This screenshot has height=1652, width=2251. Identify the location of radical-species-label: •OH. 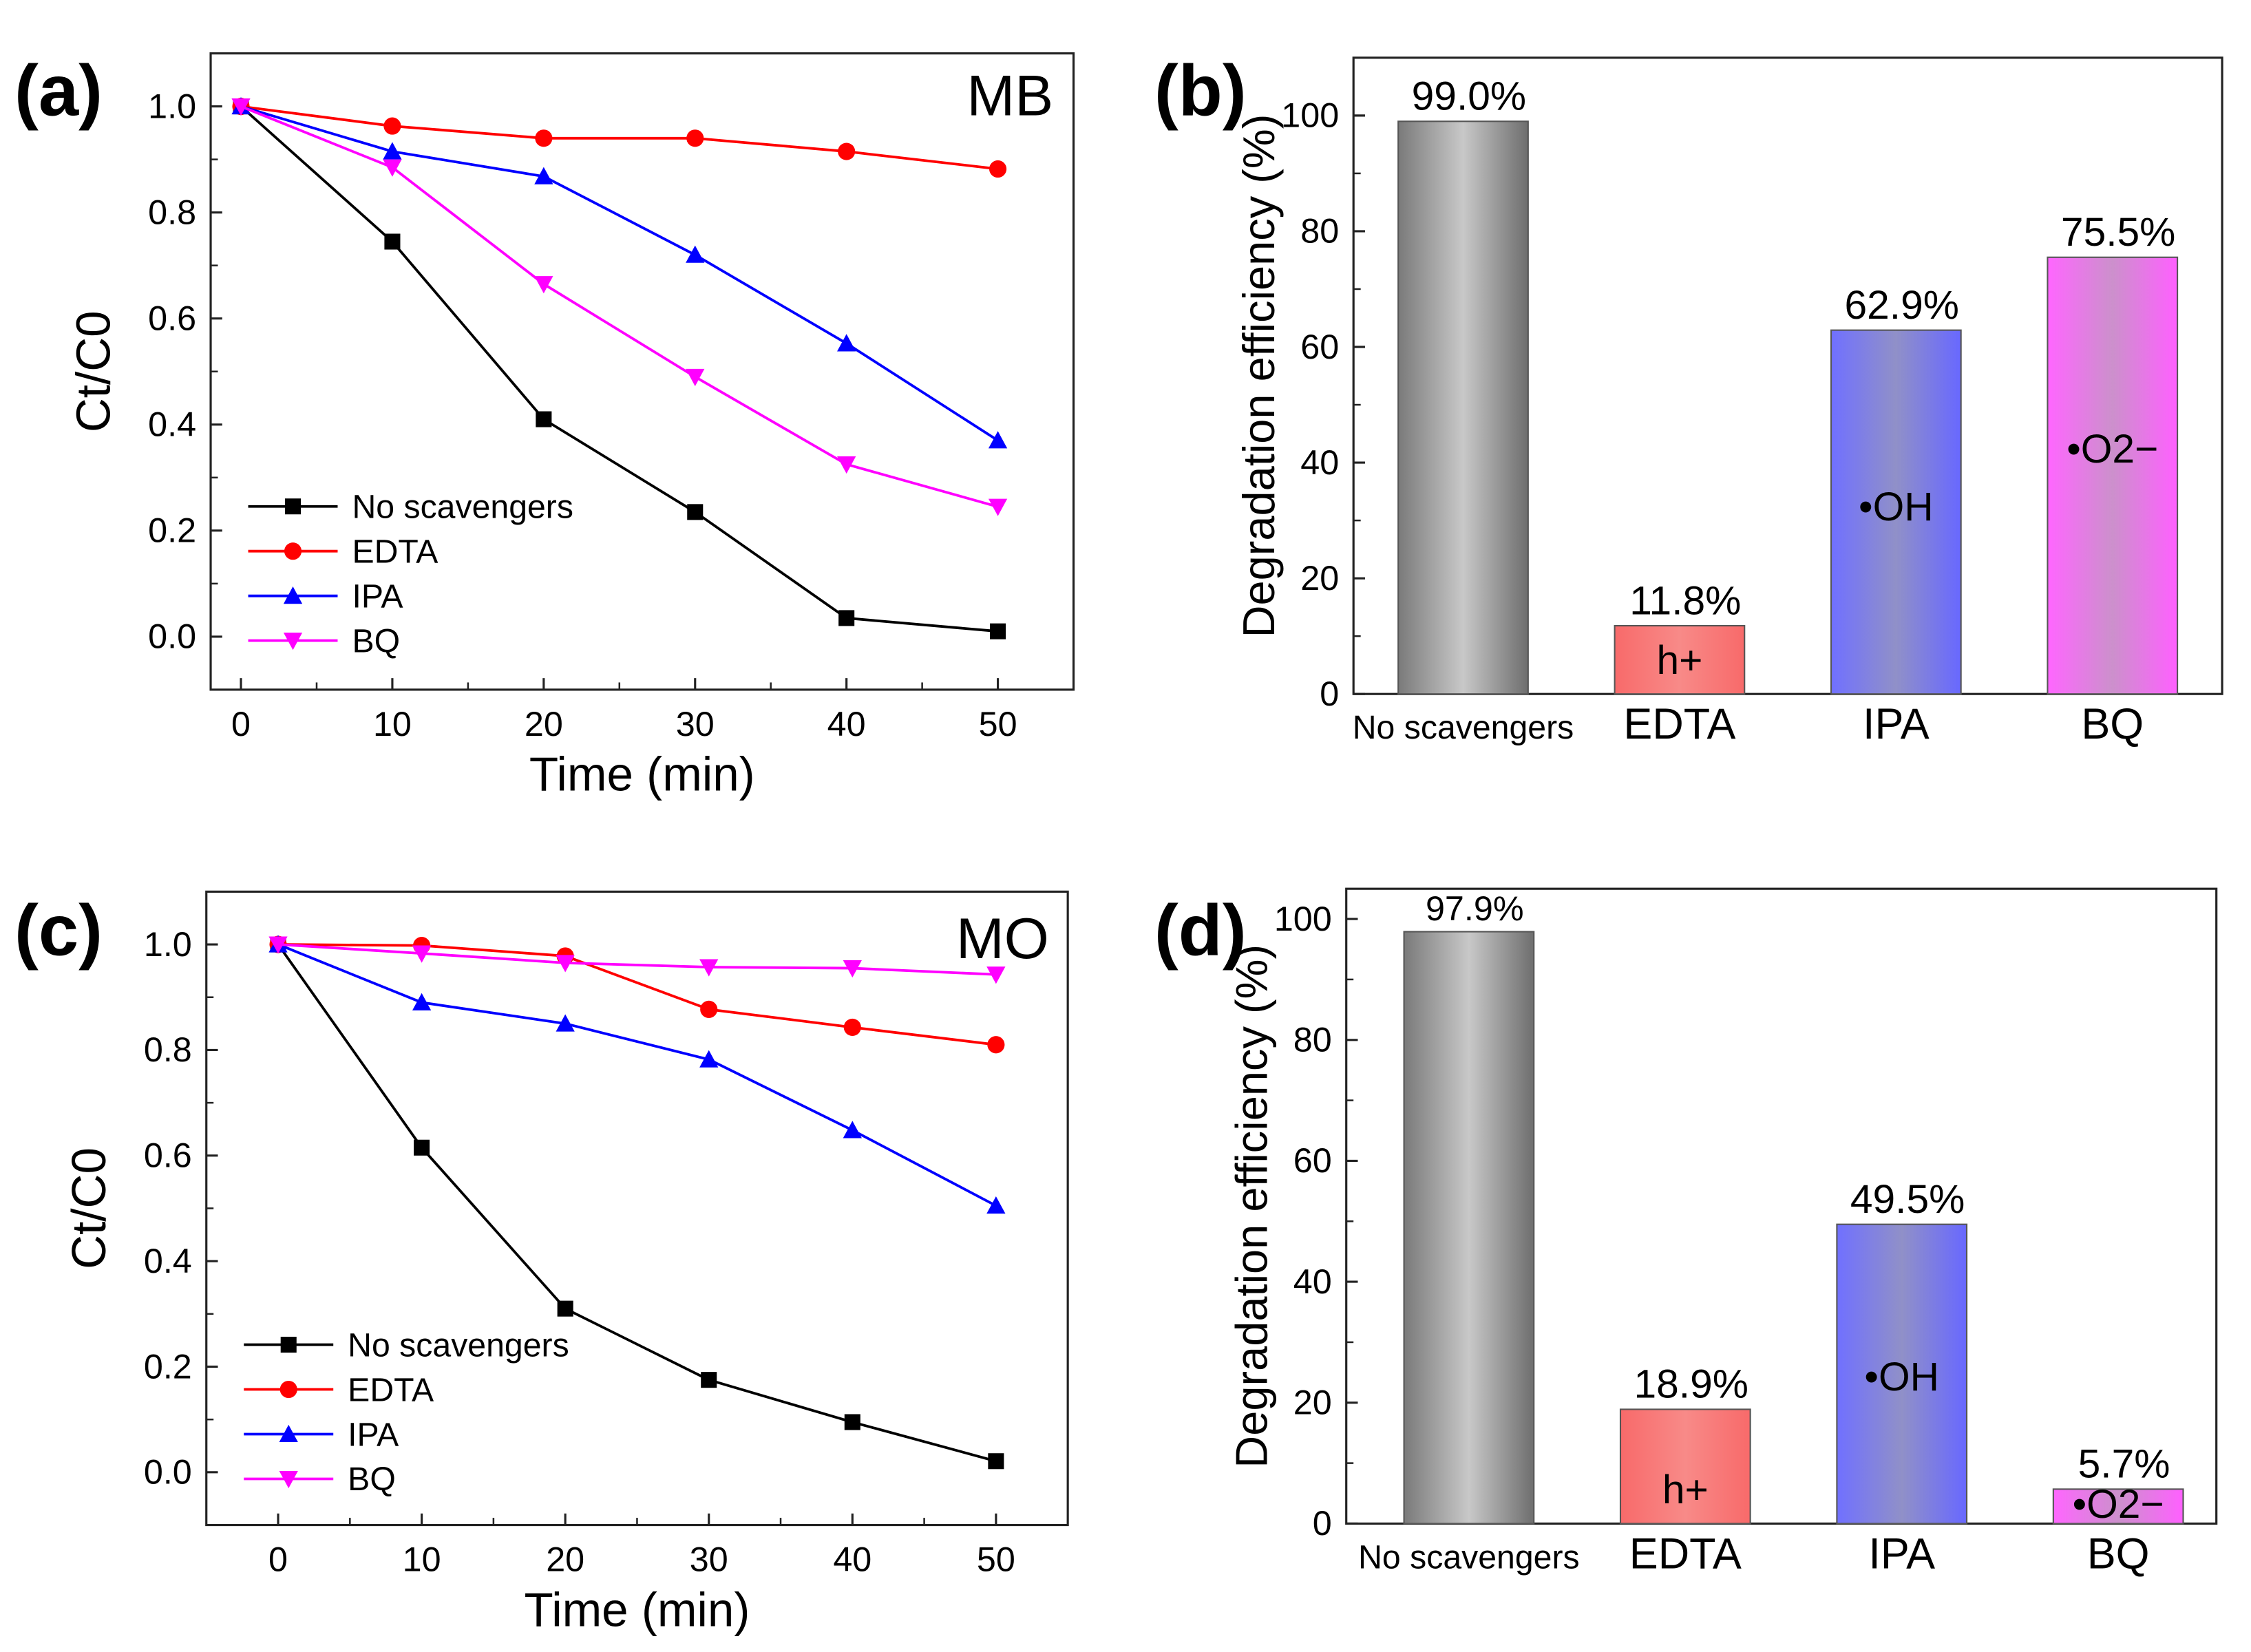
(1901, 1377).